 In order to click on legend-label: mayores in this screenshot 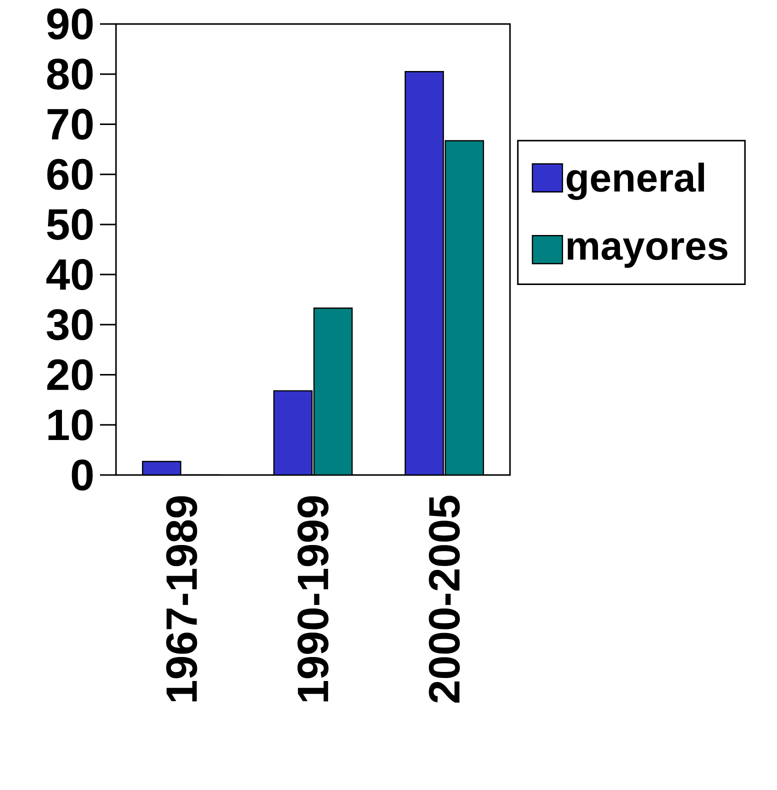, I will do `click(648, 253)`.